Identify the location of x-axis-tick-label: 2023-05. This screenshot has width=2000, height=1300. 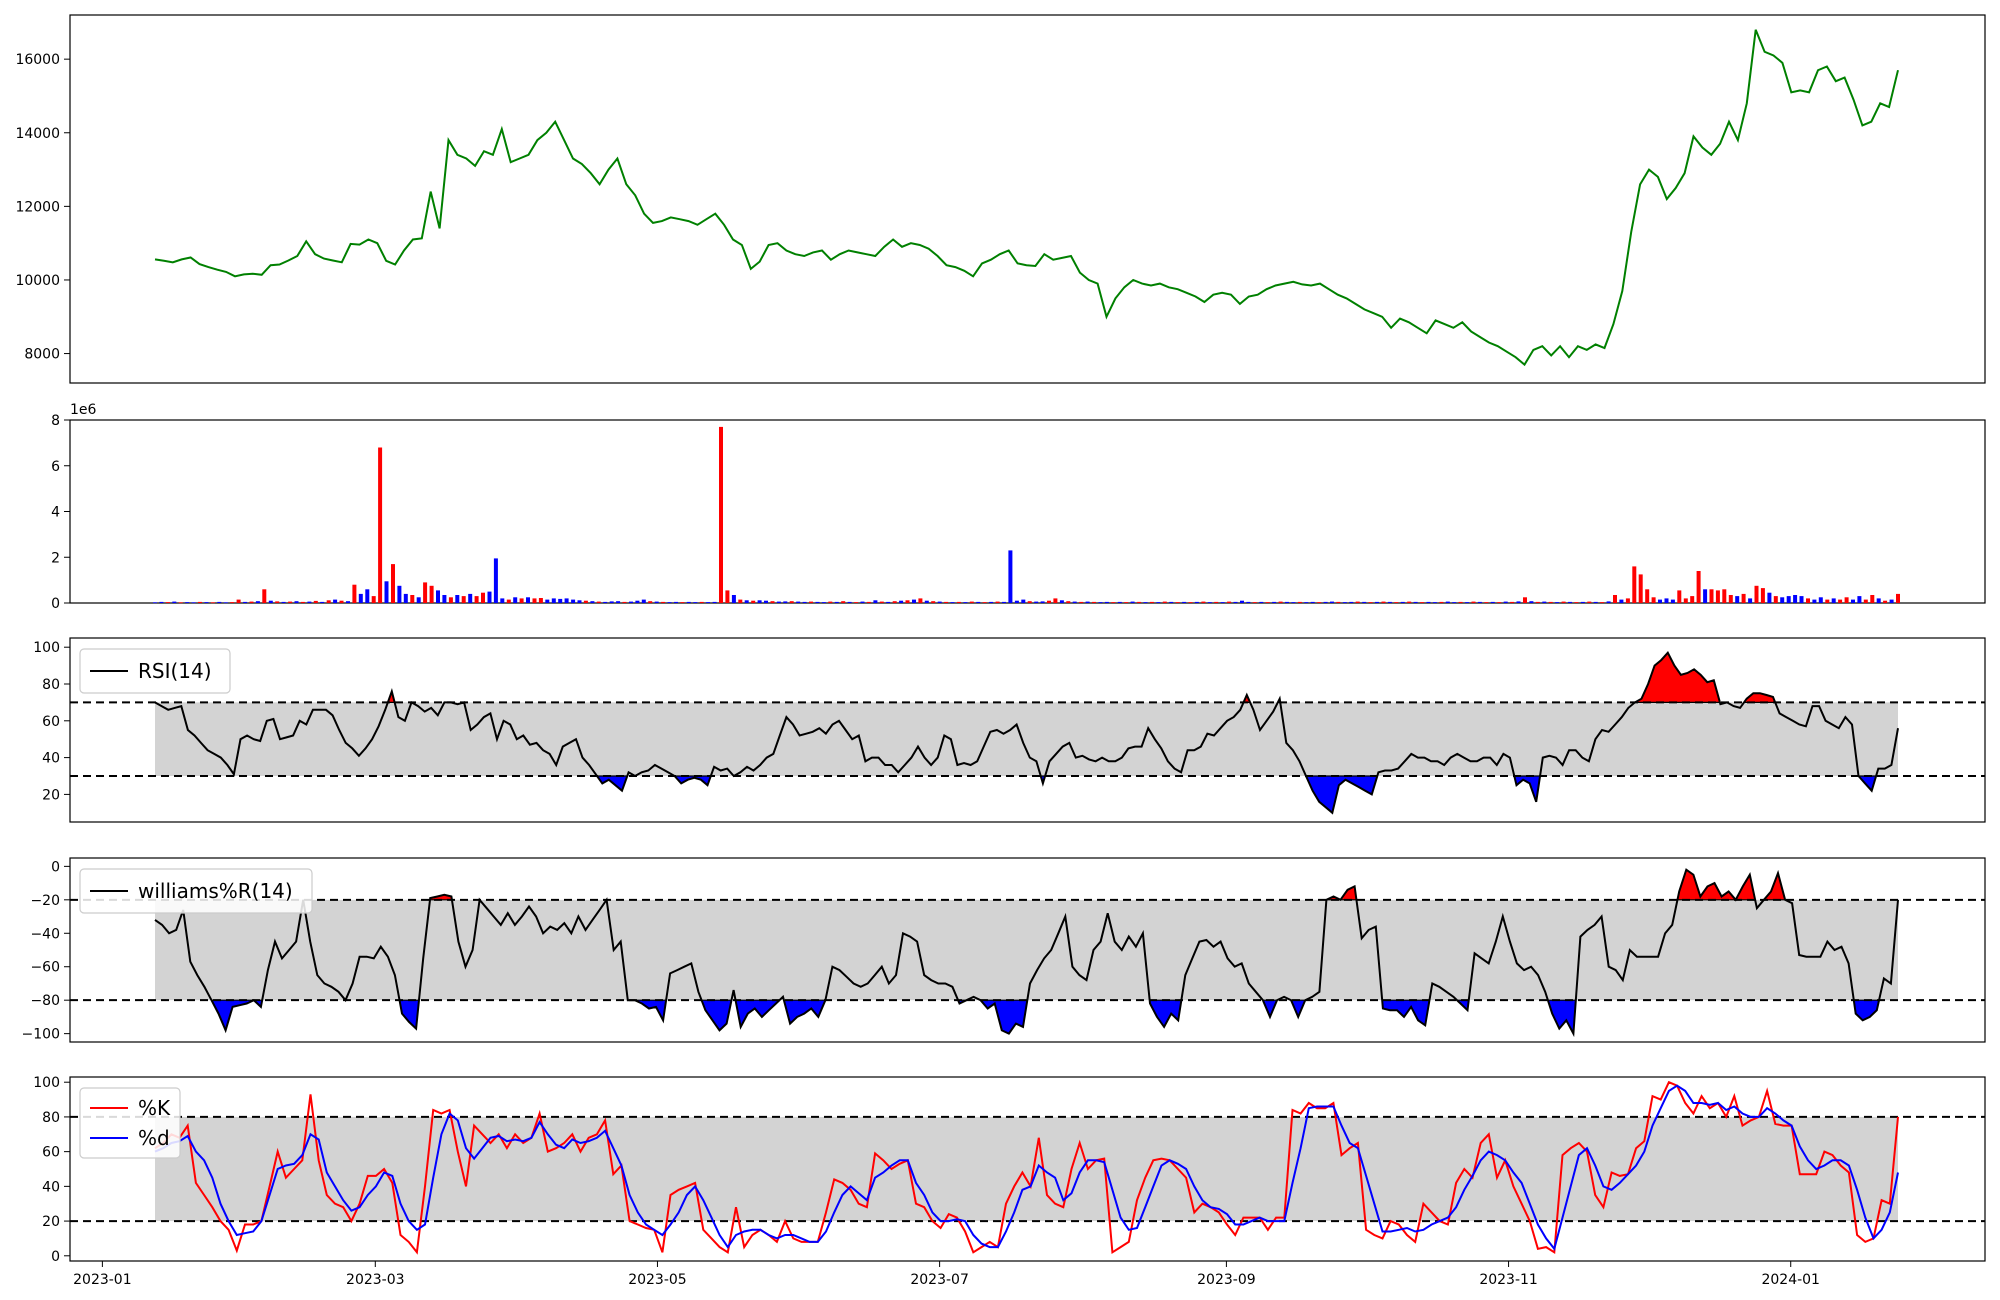
(657, 1280).